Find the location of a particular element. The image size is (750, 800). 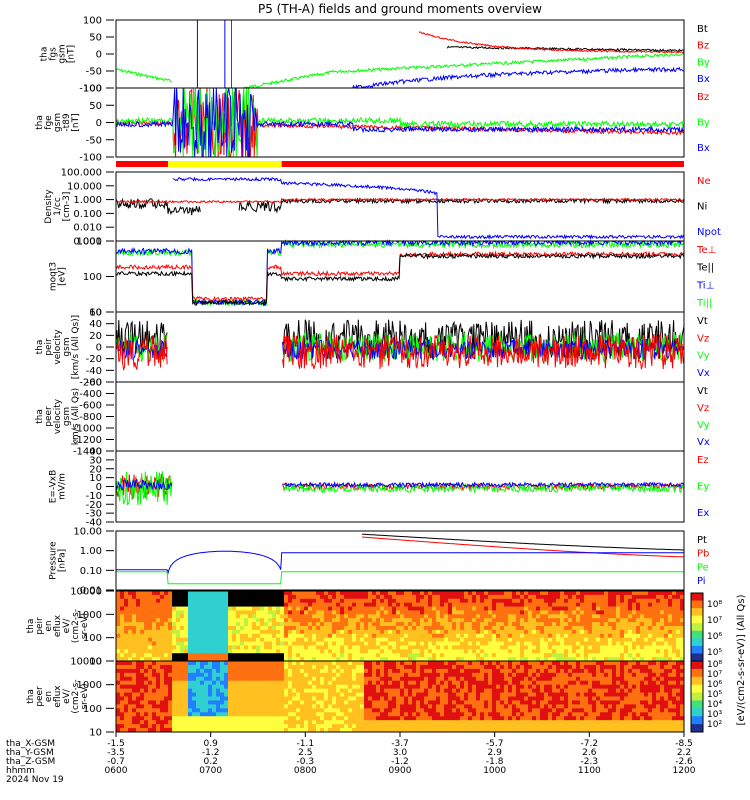

y-axis-label-line: peer is located at coordinates (49, 416).